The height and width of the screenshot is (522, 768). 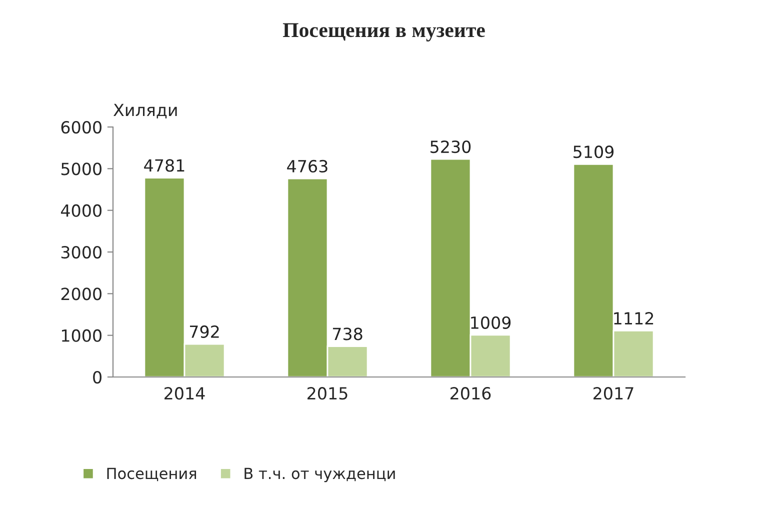 I want to click on y-tick-label: 0, so click(x=97, y=377).